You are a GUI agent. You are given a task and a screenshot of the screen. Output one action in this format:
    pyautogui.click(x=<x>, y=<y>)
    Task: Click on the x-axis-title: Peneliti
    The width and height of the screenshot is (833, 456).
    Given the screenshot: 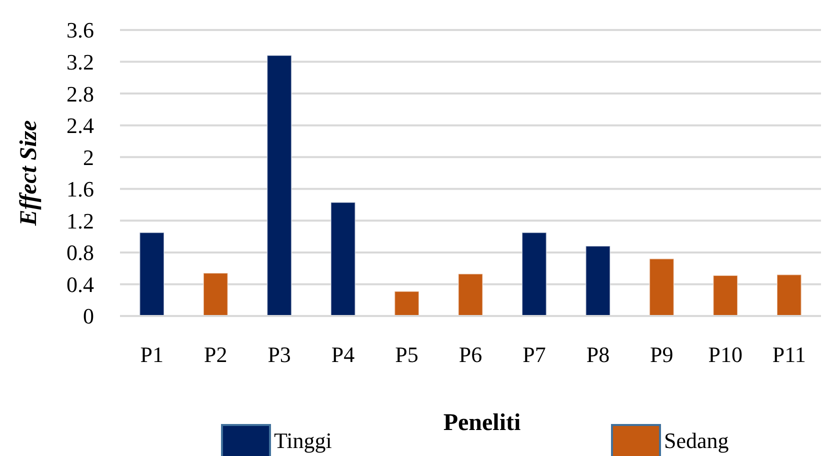 What is the action you would take?
    pyautogui.click(x=482, y=423)
    